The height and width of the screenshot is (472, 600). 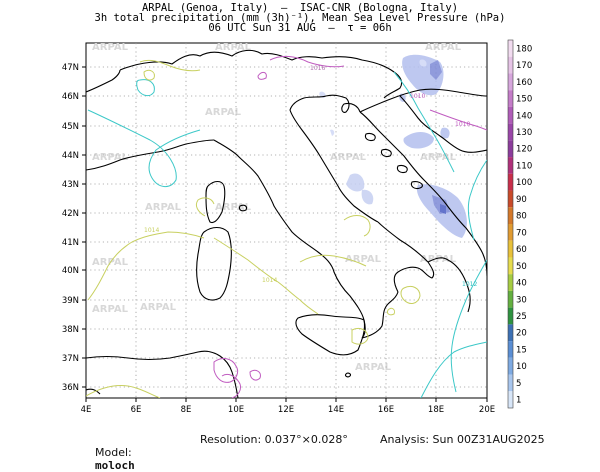 I want to click on longitude-label: 14E, so click(x=336, y=410).